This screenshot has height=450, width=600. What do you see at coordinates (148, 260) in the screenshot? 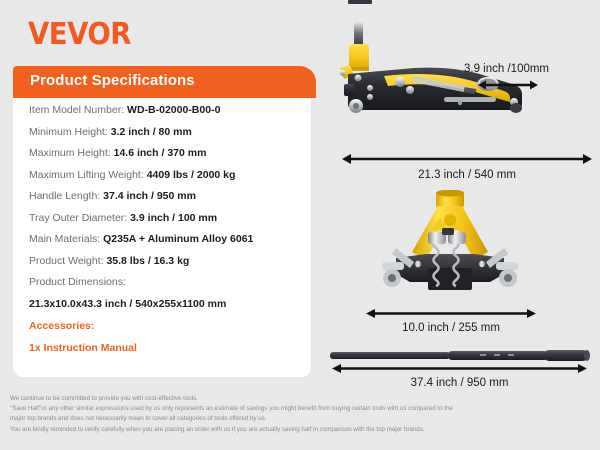
I see `spec-value: 35.8 lbs / 16.3 kg` at bounding box center [148, 260].